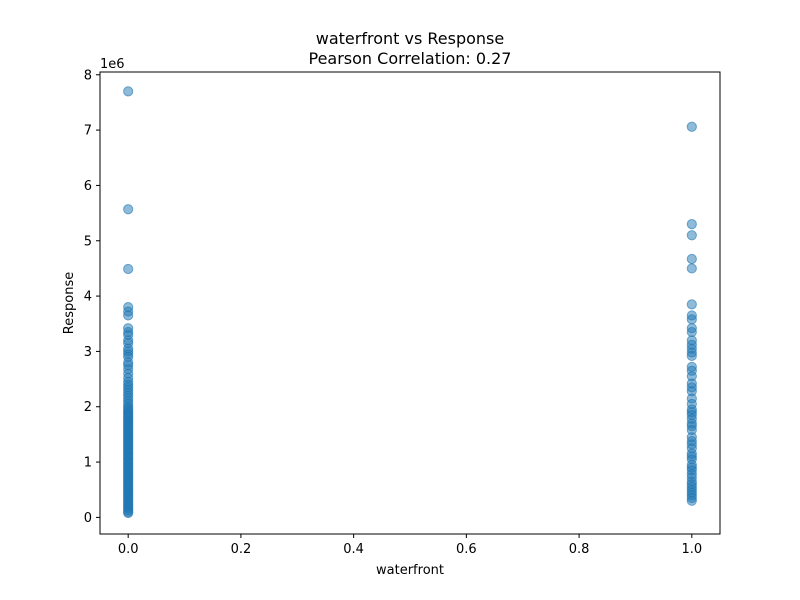 Image resolution: width=800 pixels, height=600 pixels. I want to click on y-tick-label: 8, so click(88, 75).